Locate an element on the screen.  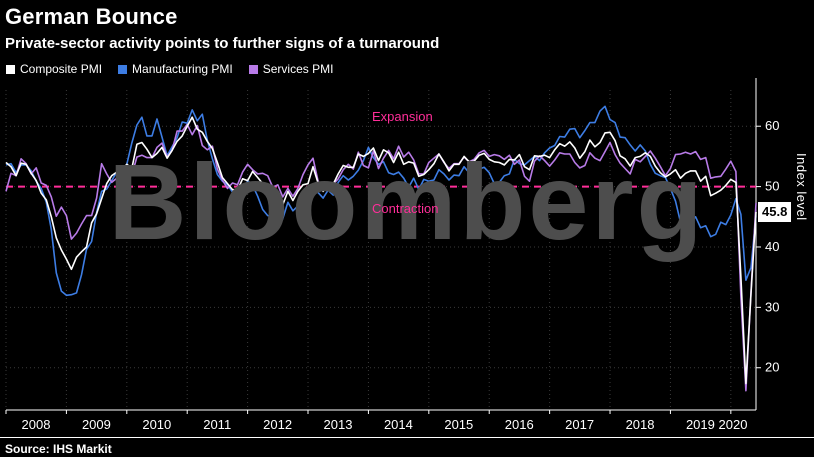
legend-label-services: Services PMI is located at coordinates (298, 69).